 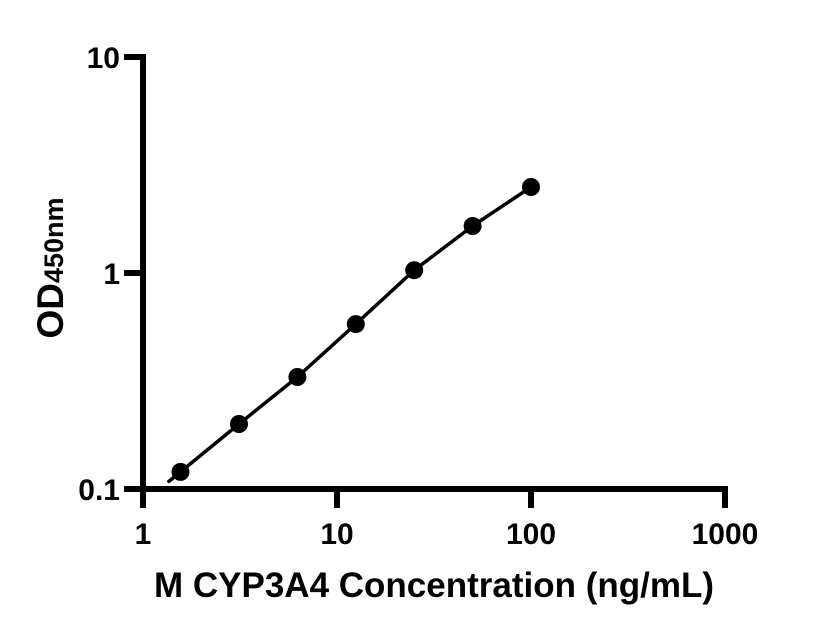 What do you see at coordinates (50, 311) in the screenshot?
I see `y-axis-title-main: OD` at bounding box center [50, 311].